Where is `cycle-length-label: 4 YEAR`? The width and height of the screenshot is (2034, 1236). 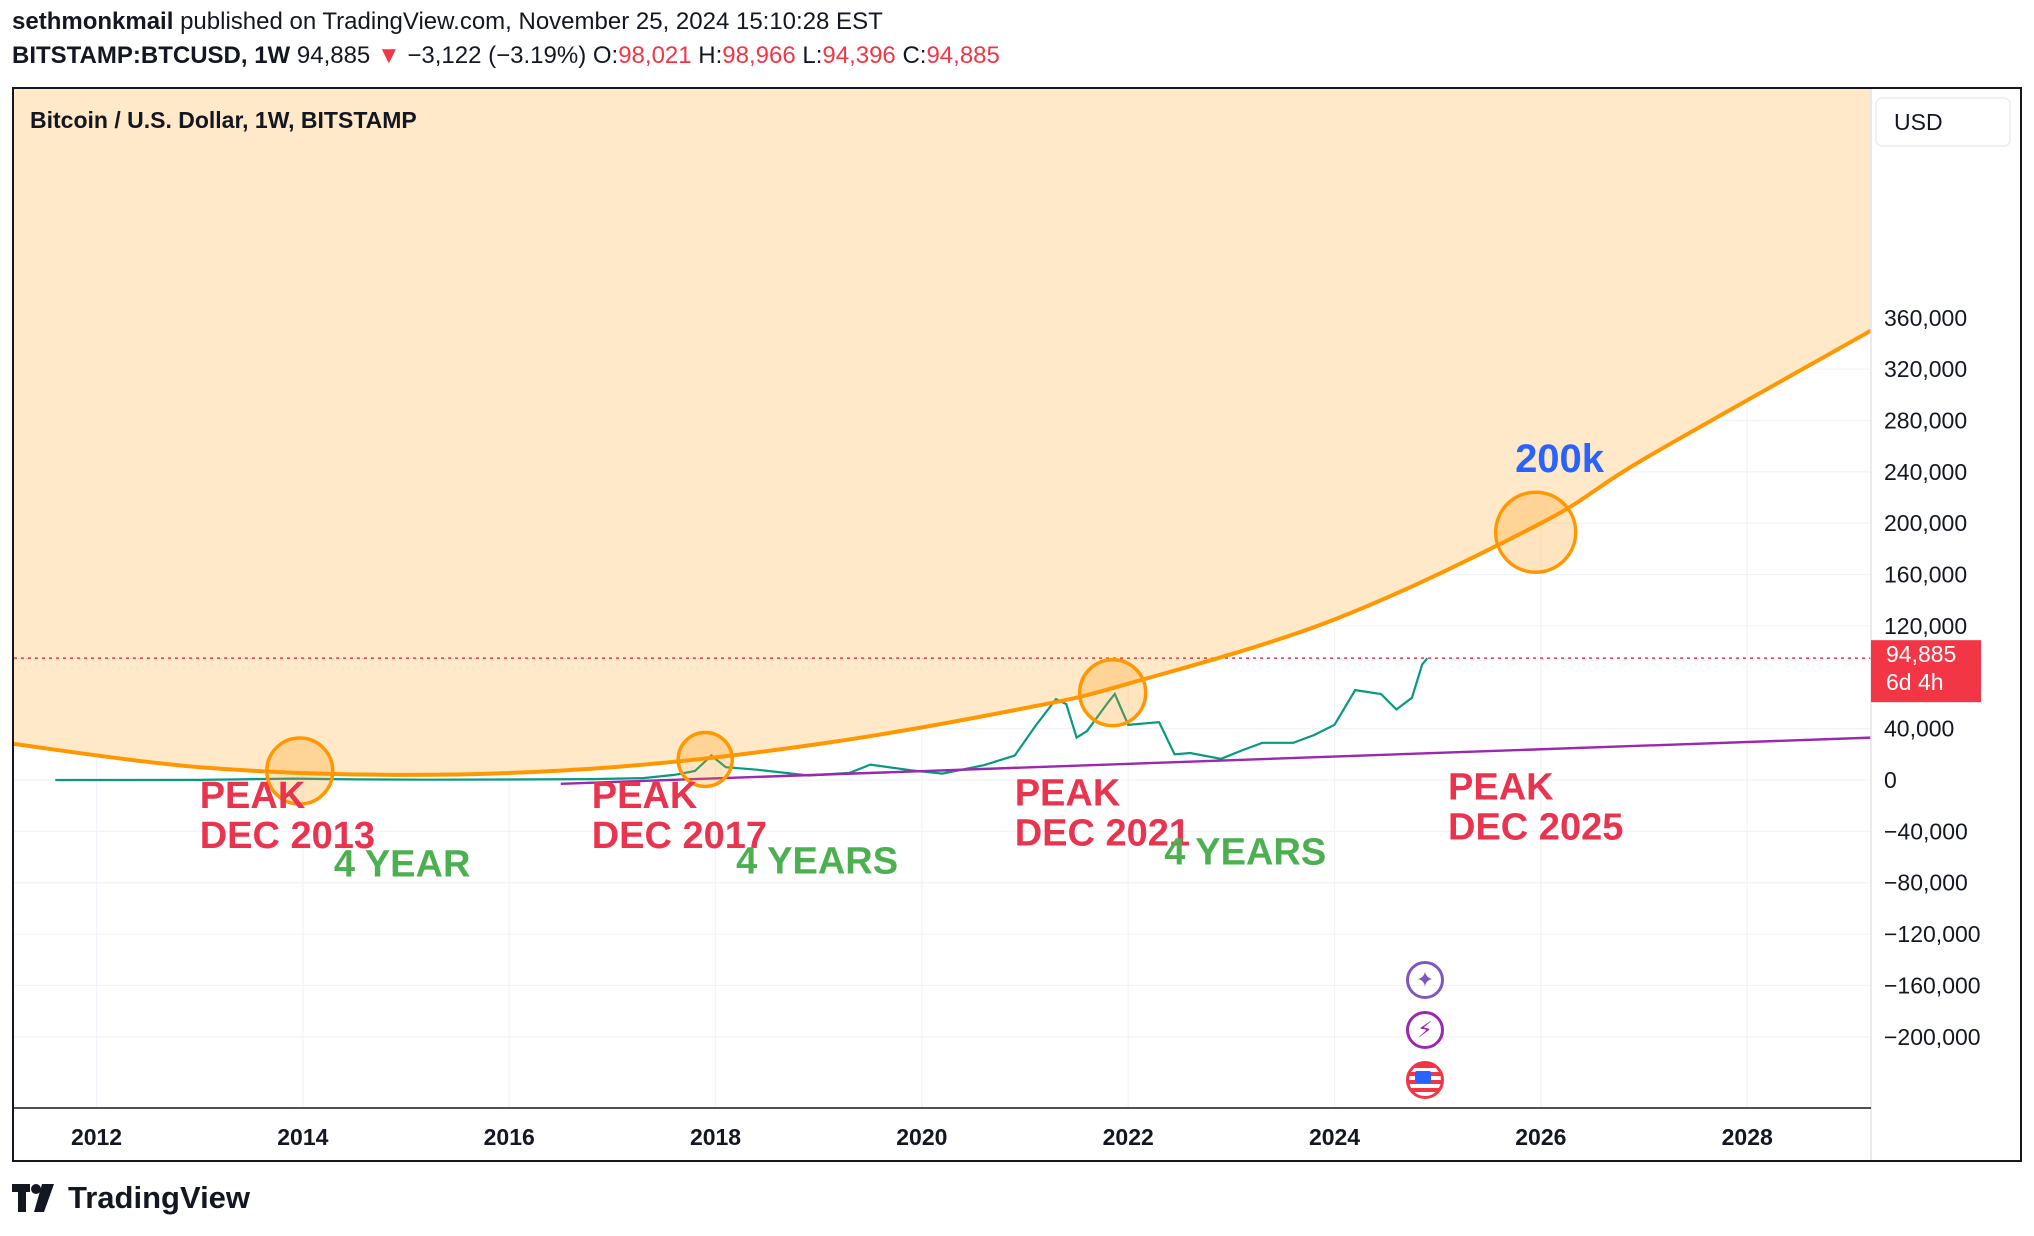
cycle-length-label: 4 YEAR is located at coordinates (402, 864).